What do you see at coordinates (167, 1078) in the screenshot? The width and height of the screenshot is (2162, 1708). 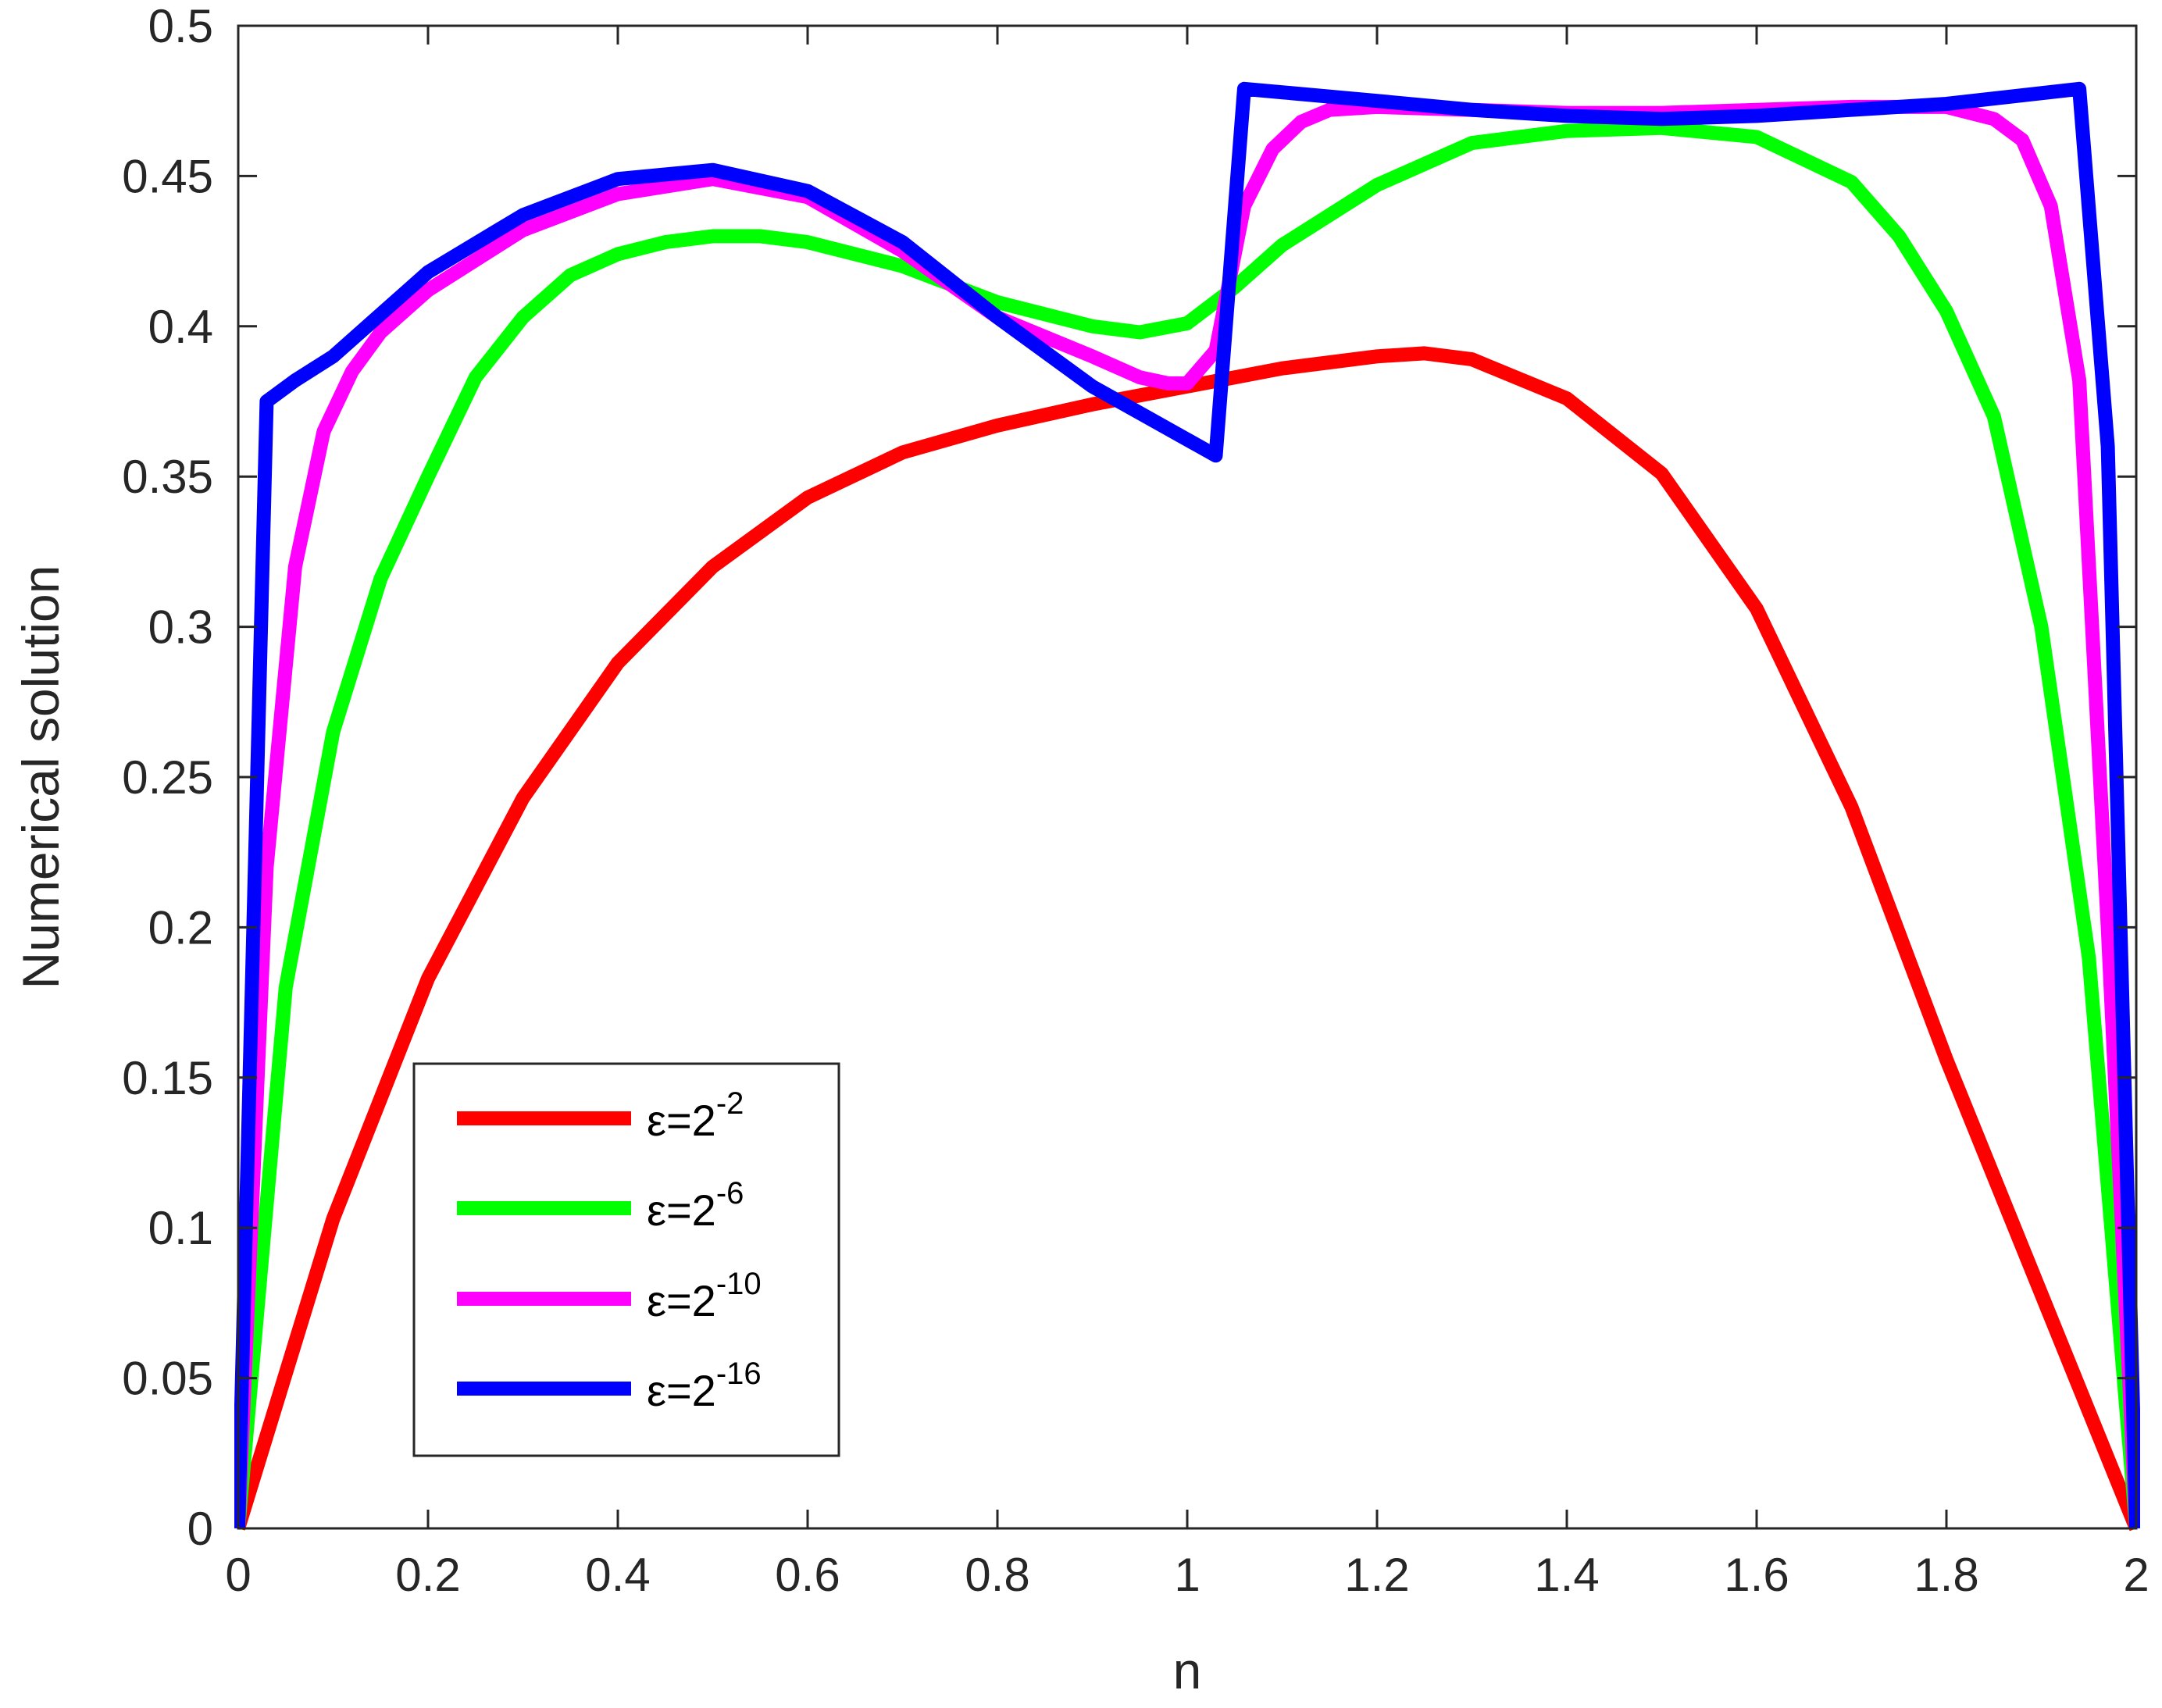 I see `y-tick-label: 0.15` at bounding box center [167, 1078].